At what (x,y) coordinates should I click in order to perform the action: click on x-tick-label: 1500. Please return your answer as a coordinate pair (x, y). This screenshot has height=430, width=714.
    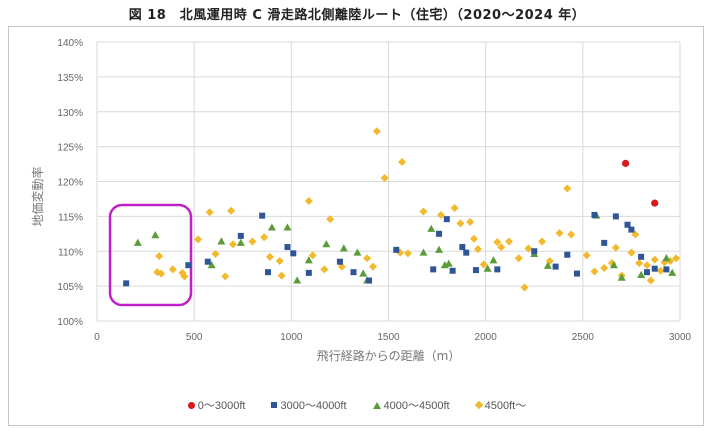
    Looking at the image, I should click on (388, 337).